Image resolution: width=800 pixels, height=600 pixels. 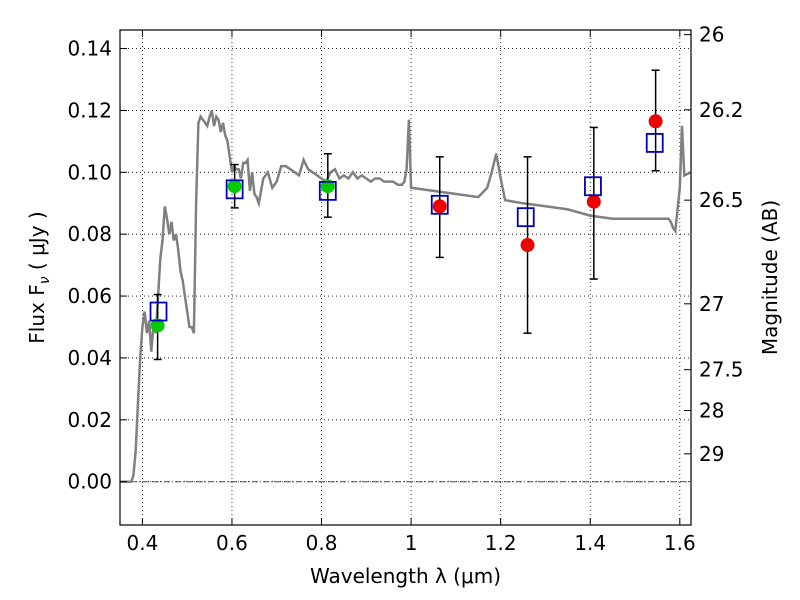 I want to click on right-tick-label: 28, so click(x=711, y=411).